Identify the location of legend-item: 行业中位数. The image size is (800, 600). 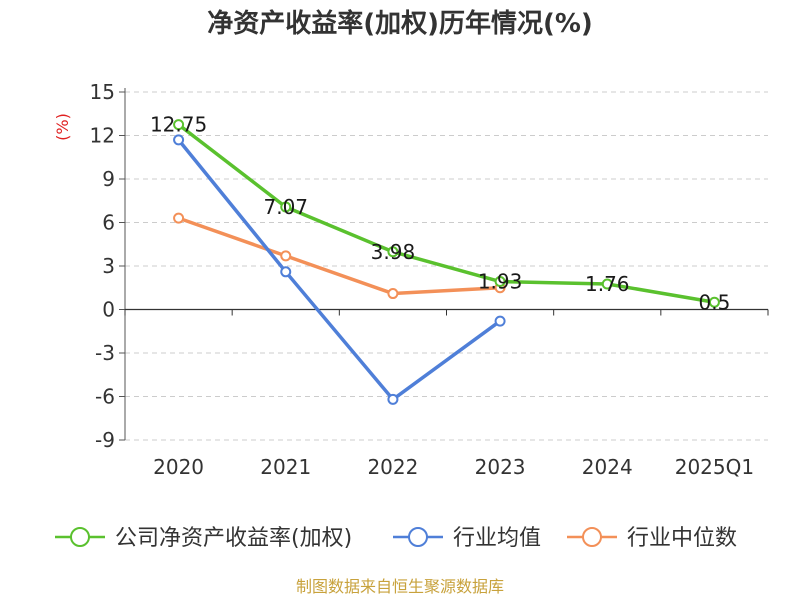
(652, 538).